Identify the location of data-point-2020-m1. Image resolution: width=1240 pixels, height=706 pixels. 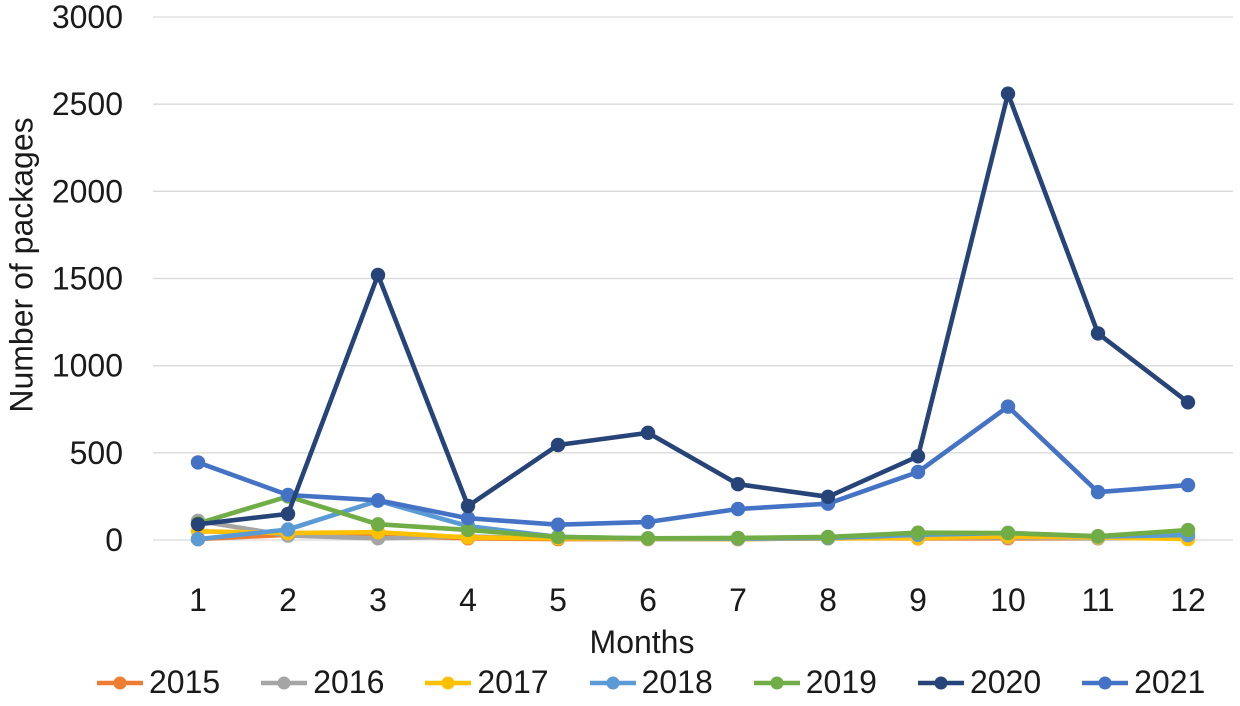
(198, 524).